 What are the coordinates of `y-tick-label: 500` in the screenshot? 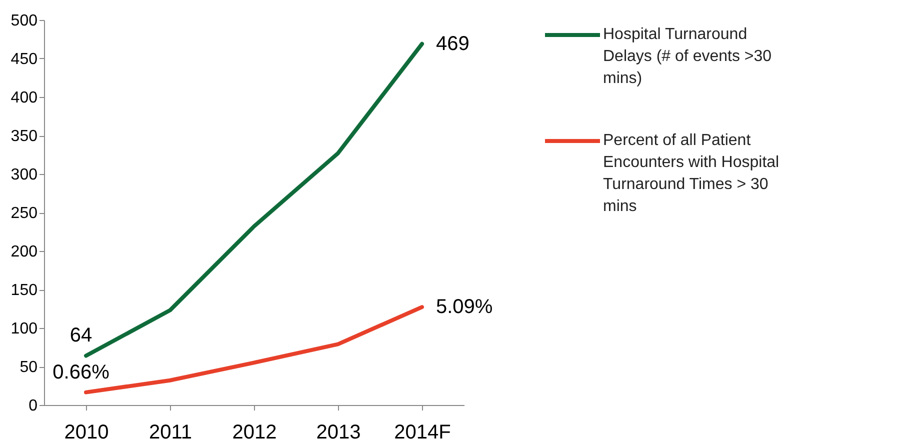 It's located at (24, 21).